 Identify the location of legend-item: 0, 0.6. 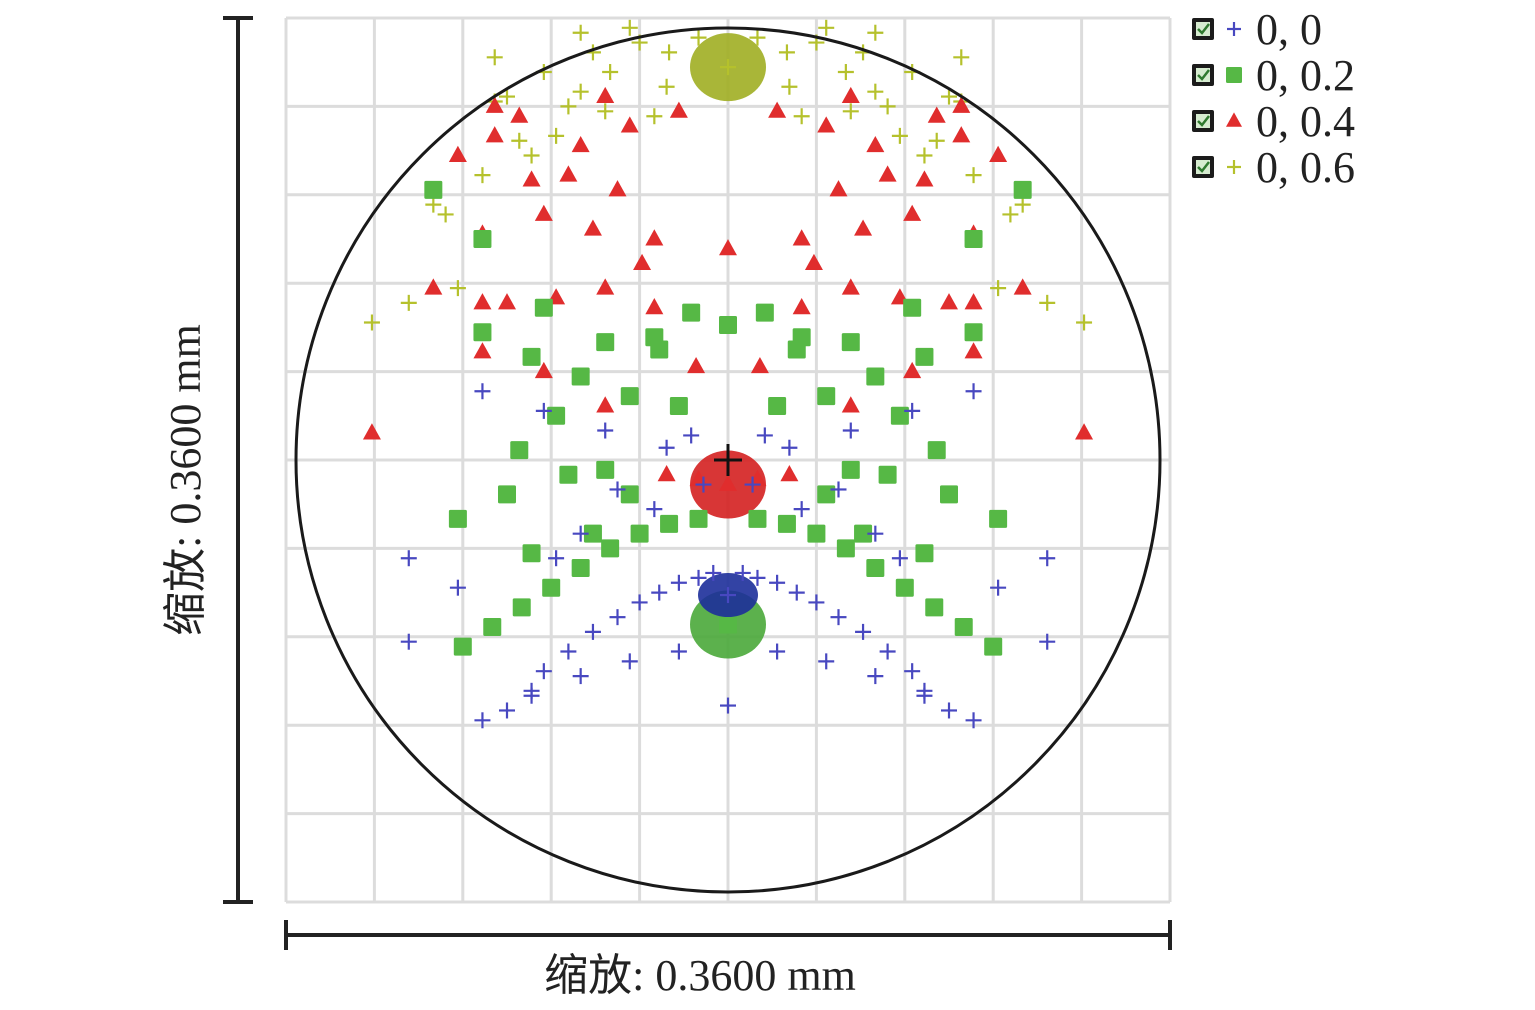
(1273, 167).